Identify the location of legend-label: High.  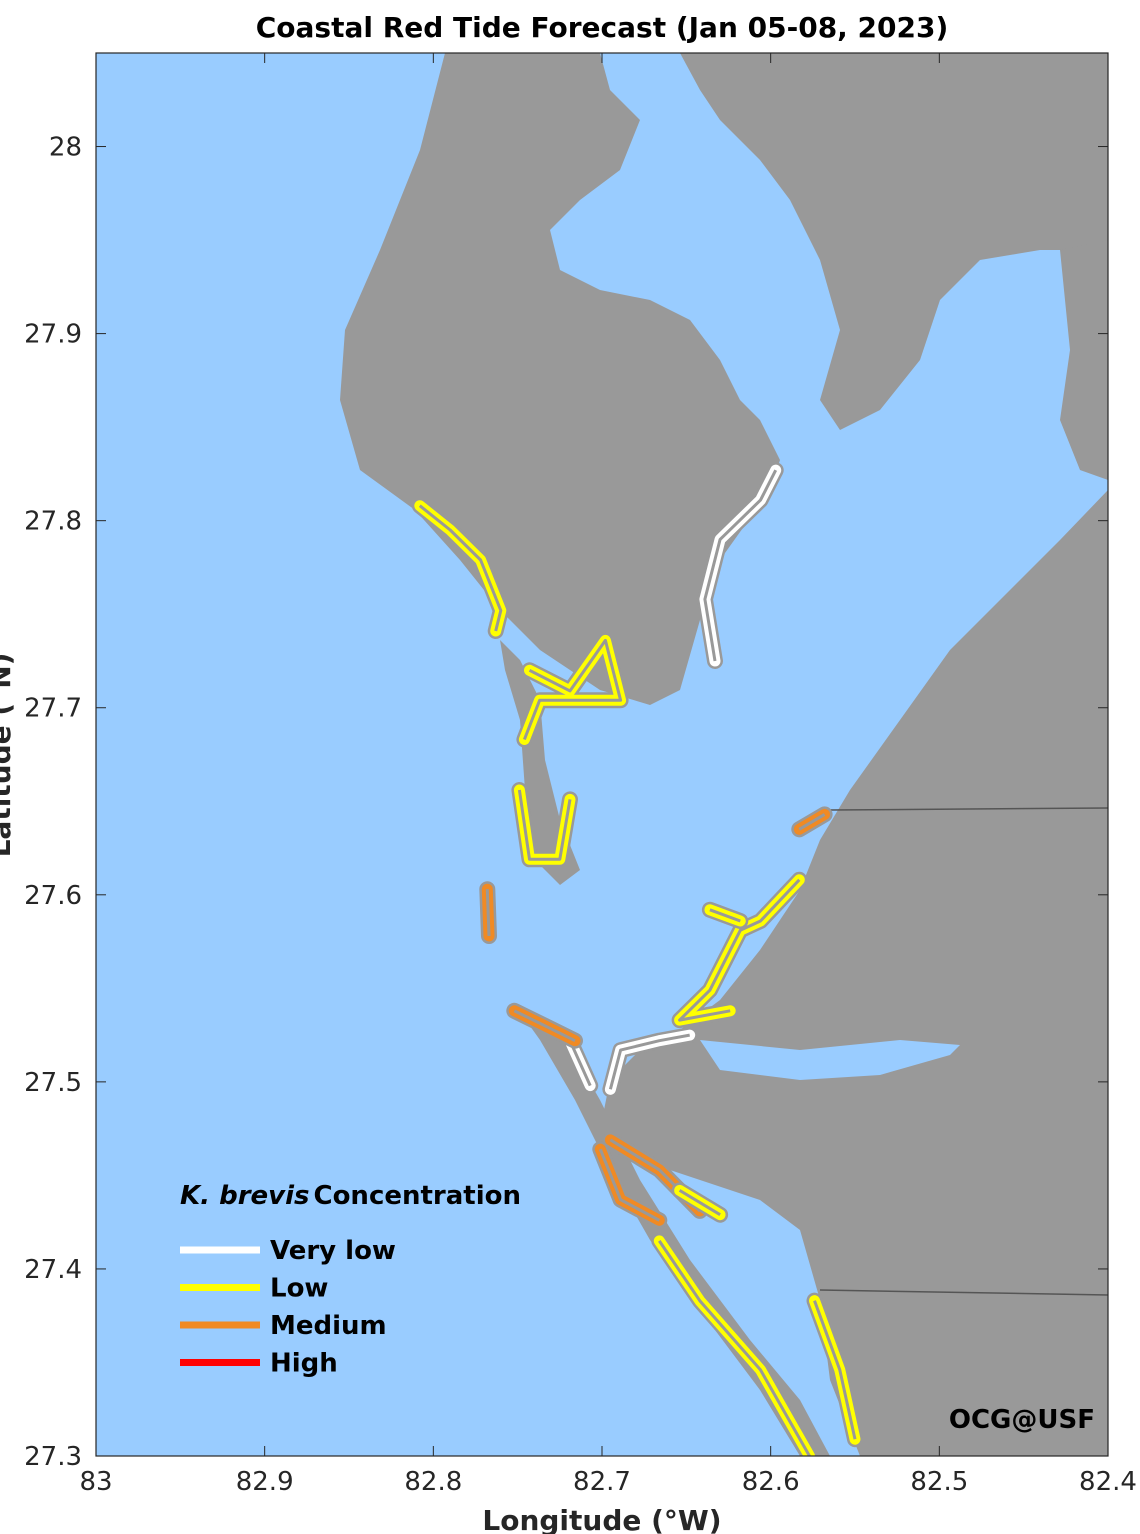
(304, 1364).